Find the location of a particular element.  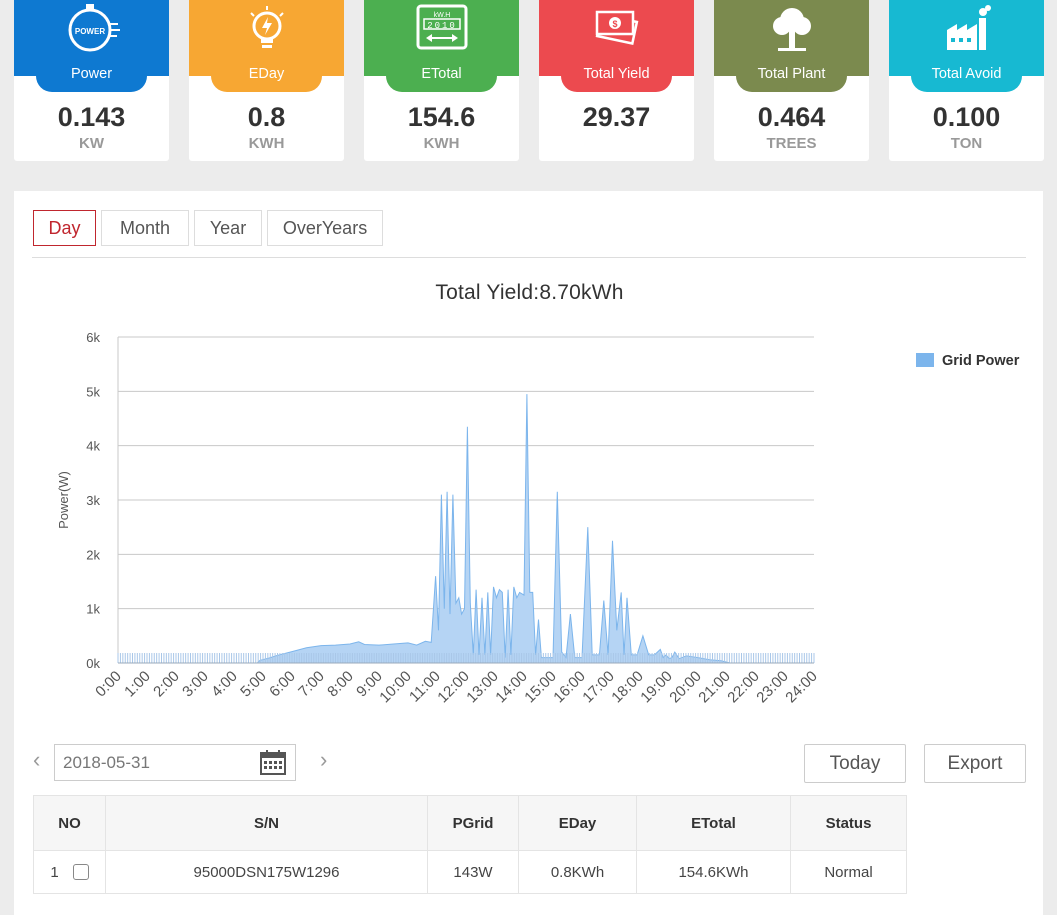

tab-year: Year is located at coordinates (228, 228).